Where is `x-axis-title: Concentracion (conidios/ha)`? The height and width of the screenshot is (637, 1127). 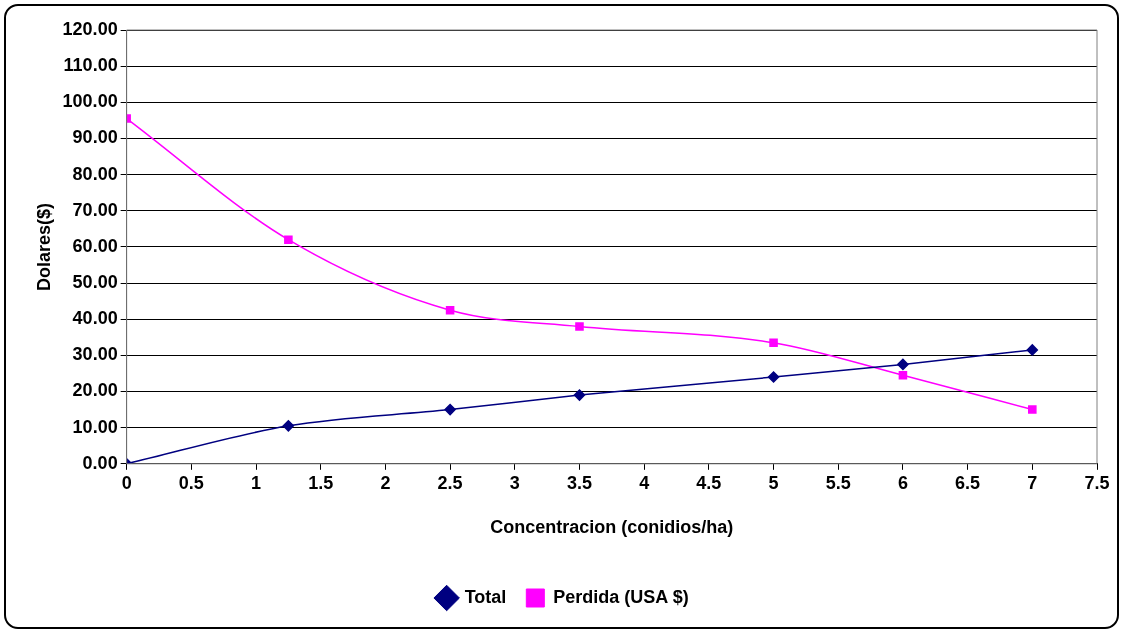 x-axis-title: Concentracion (conidios/ha) is located at coordinates (612, 527).